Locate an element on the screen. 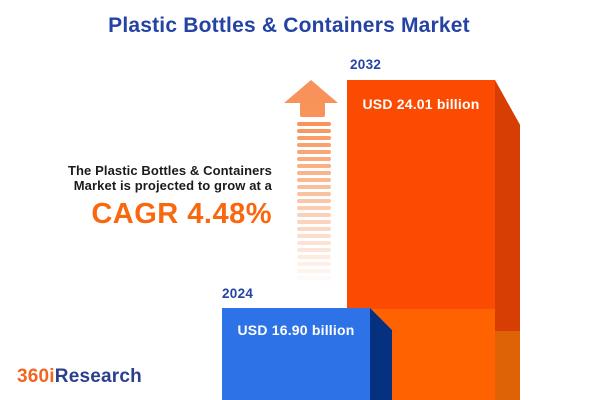  logo: 360iResearch is located at coordinates (79, 377).